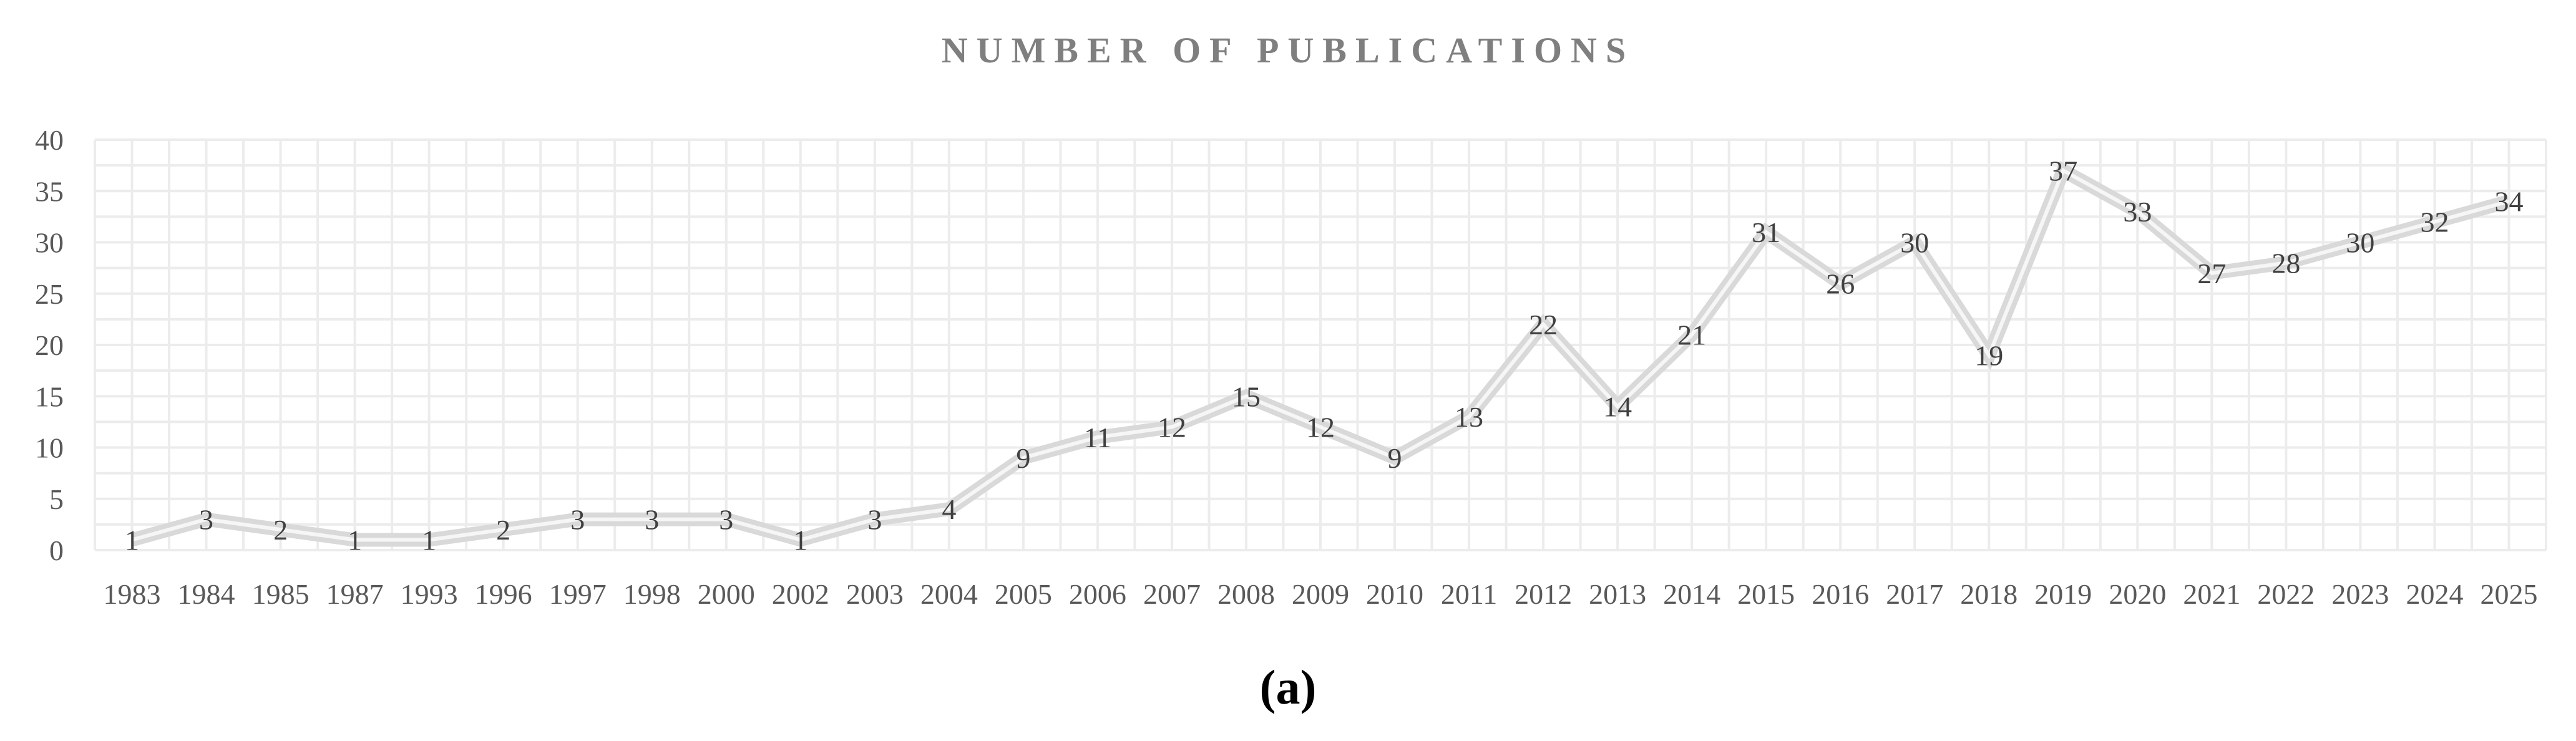  Describe the element at coordinates (1469, 594) in the screenshot. I see `x-tick-label: 2011` at that location.